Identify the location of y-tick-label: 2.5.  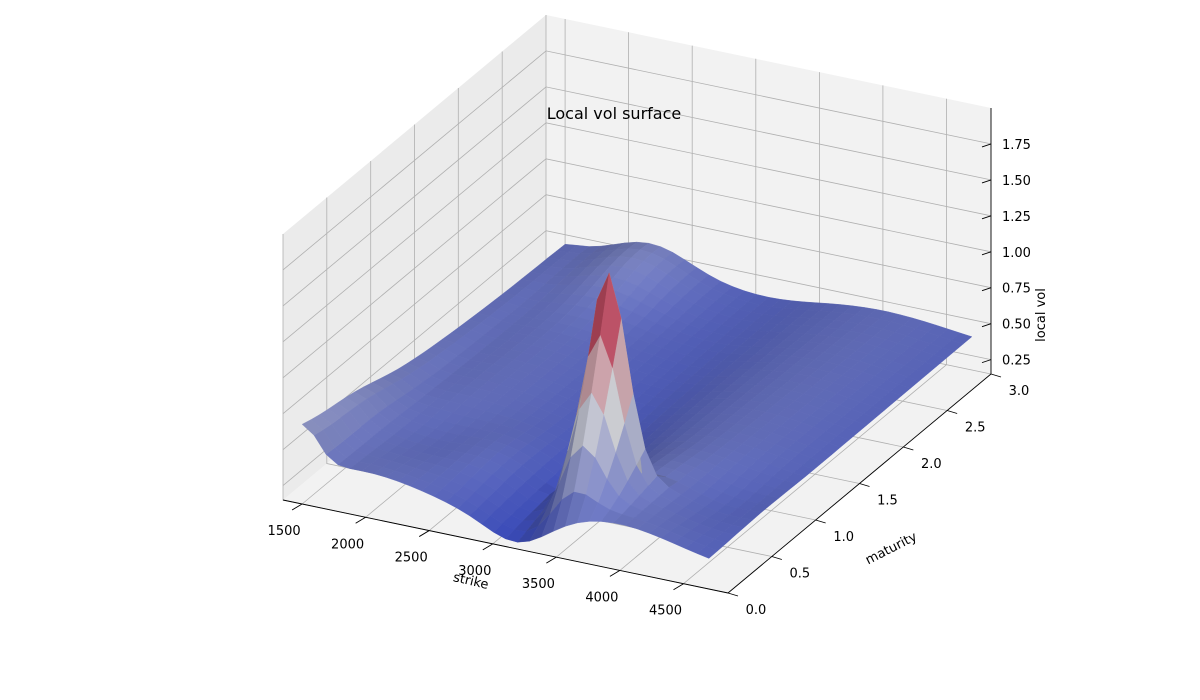
(975, 428).